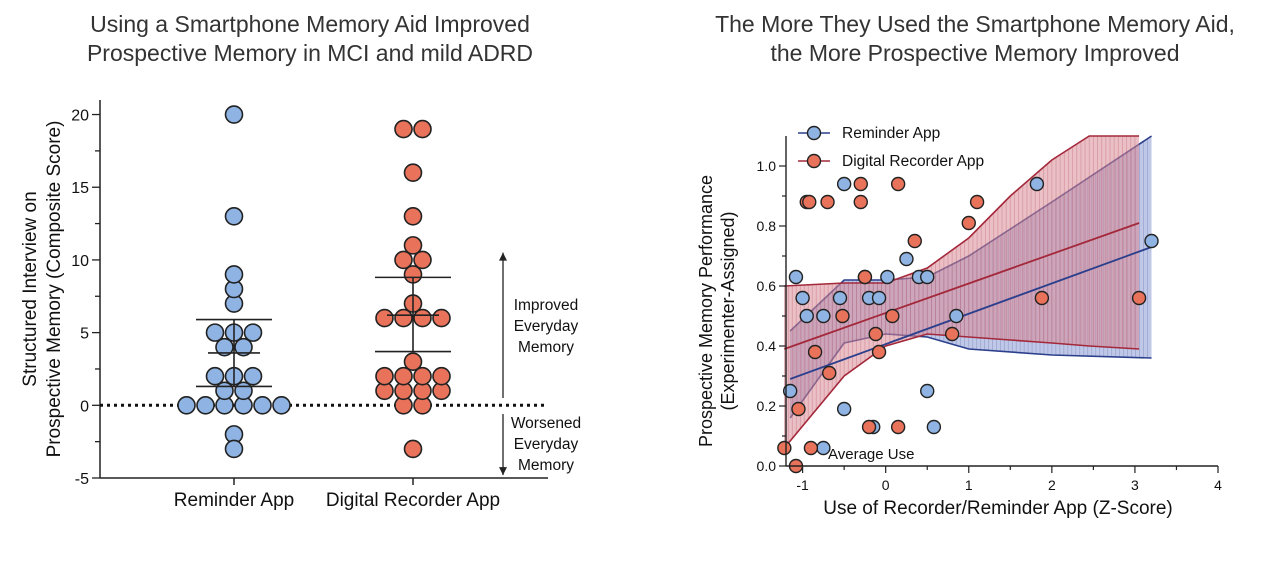 This screenshot has height=564, width=1280. What do you see at coordinates (962, 211) in the screenshot?
I see `ci-upper-curve` at bounding box center [962, 211].